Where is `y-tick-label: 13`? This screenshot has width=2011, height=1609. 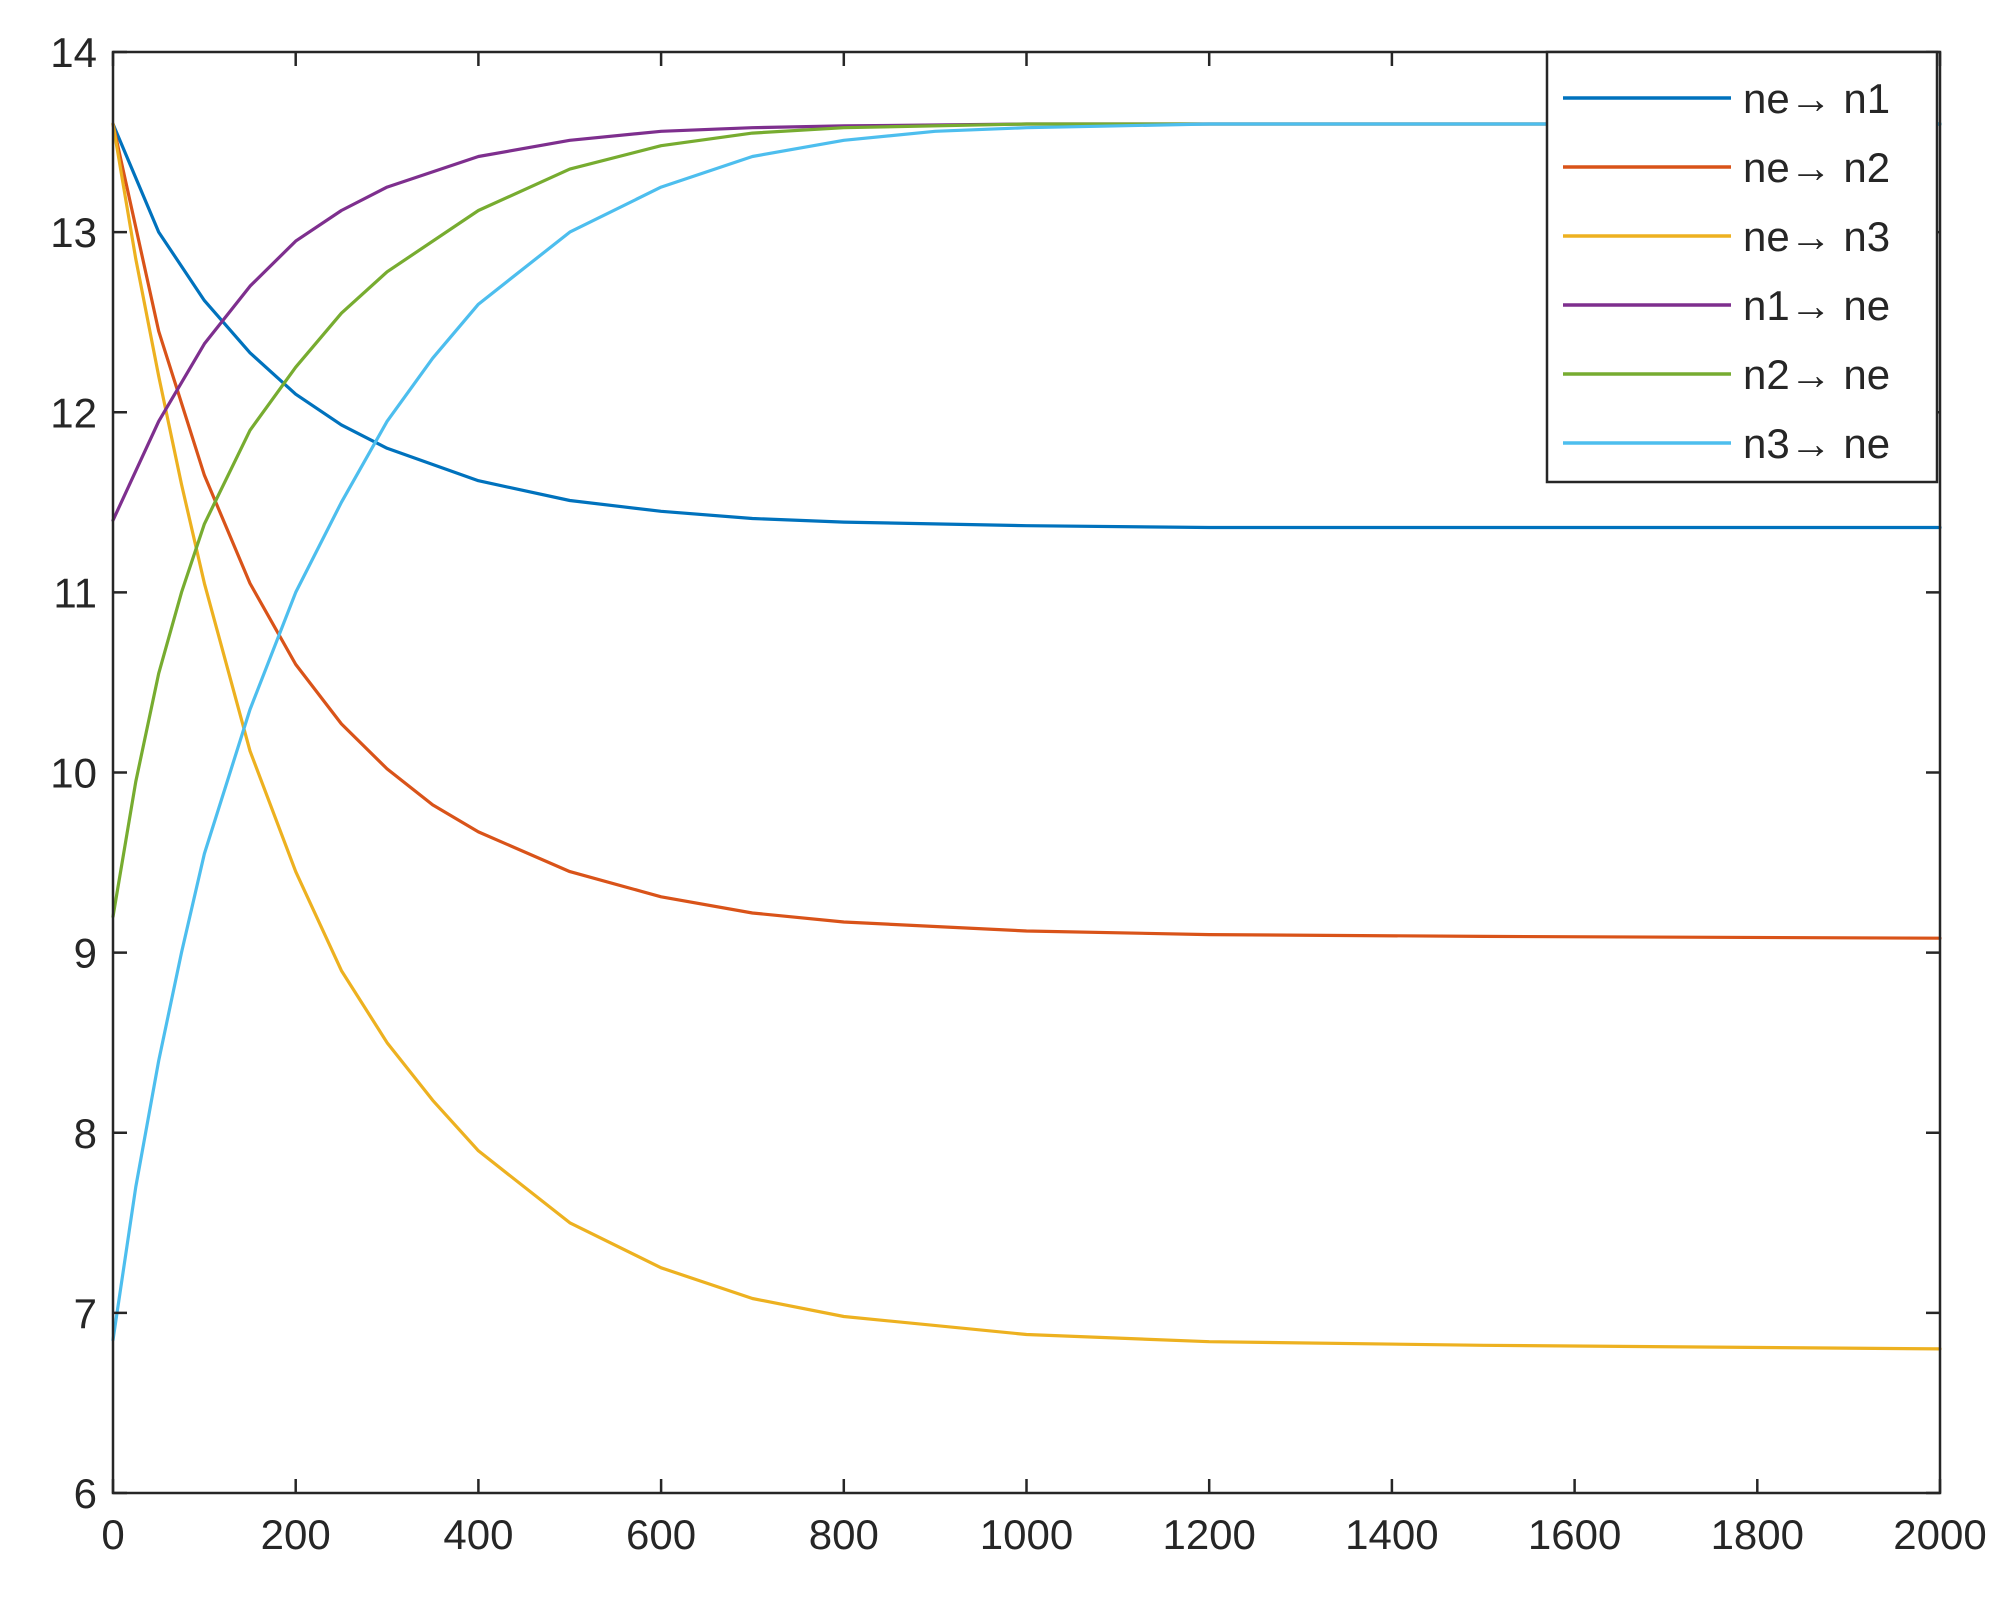
y-tick-label: 13 is located at coordinates (73, 232).